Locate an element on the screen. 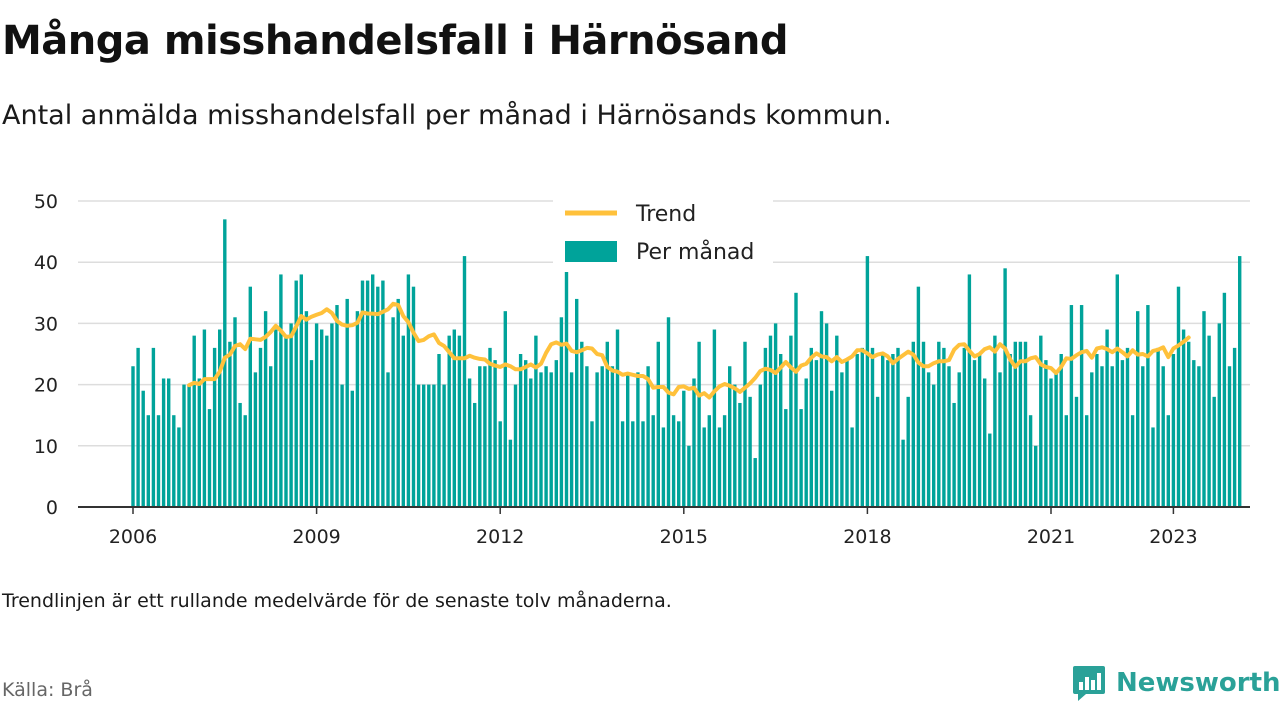 Image resolution: width=1280 pixels, height=720 pixels. legend: Trend Per månad is located at coordinates (663, 232).